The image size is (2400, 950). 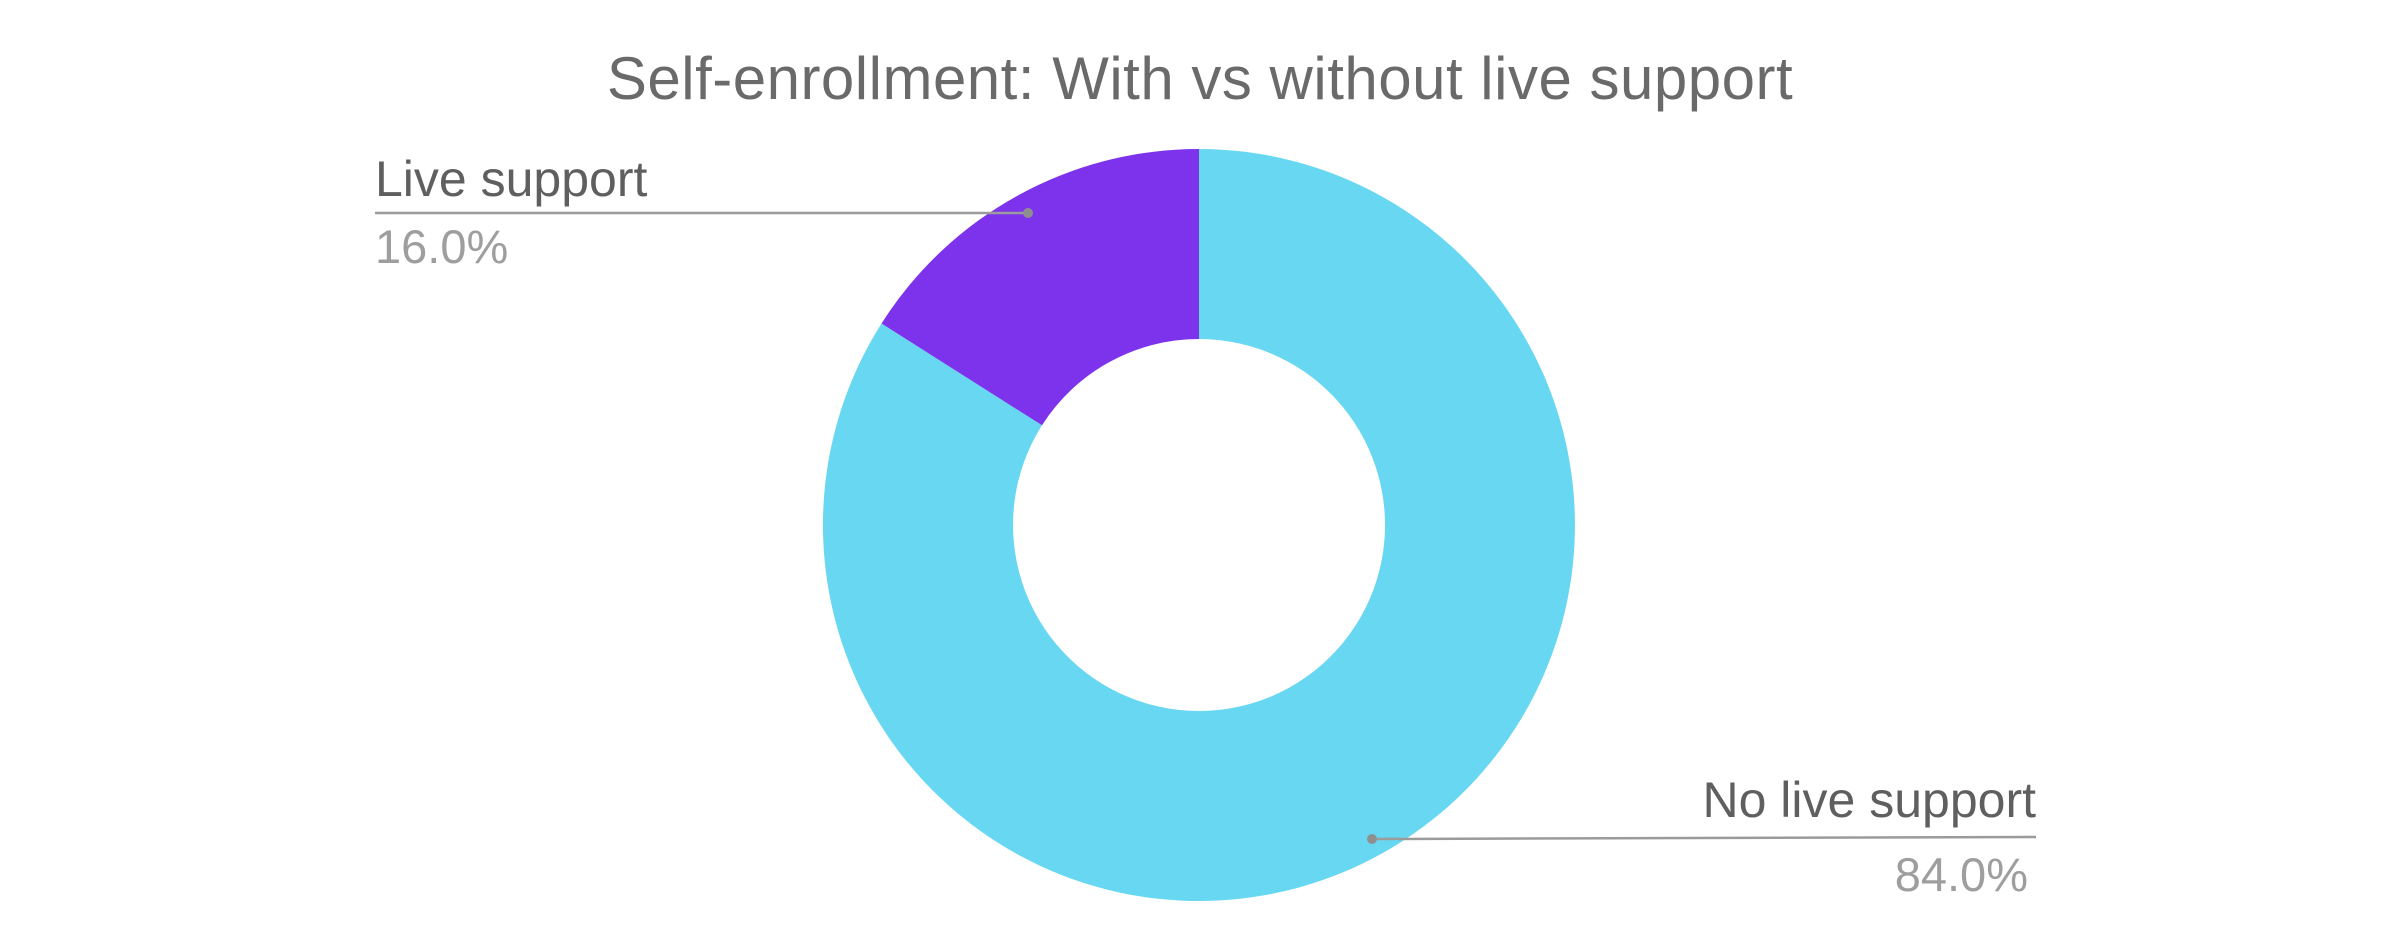 What do you see at coordinates (1040, 287) in the screenshot?
I see `slice-live-support` at bounding box center [1040, 287].